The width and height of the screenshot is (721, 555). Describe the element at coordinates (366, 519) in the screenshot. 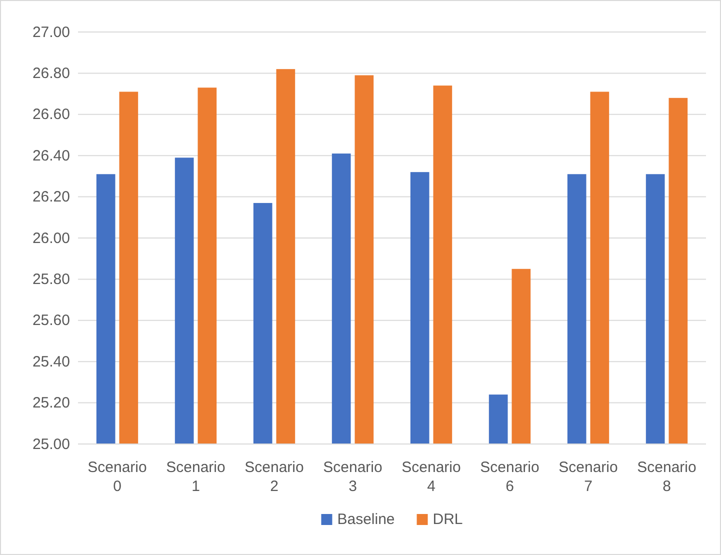

I see `legend-label: Baseline` at that location.